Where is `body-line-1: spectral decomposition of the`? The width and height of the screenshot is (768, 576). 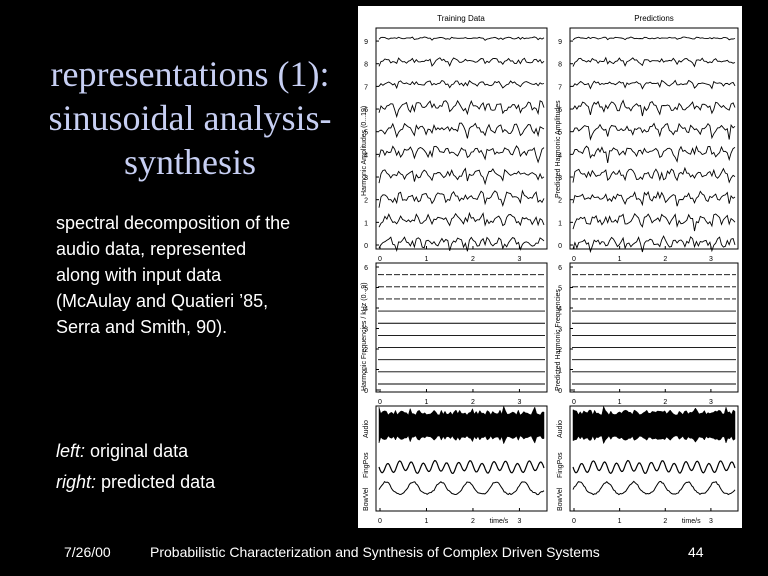 body-line-1: spectral decomposition of the is located at coordinates (173, 223).